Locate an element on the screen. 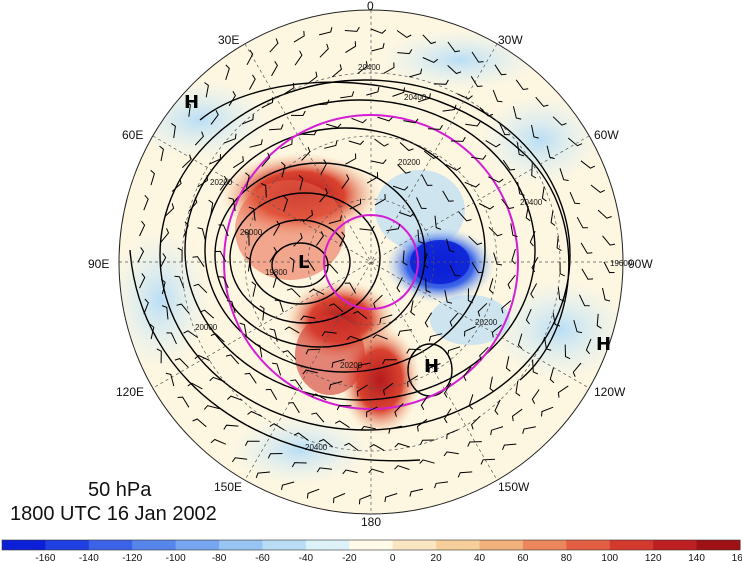 The width and height of the screenshot is (742, 561). contour-label: 20400 is located at coordinates (531, 202).